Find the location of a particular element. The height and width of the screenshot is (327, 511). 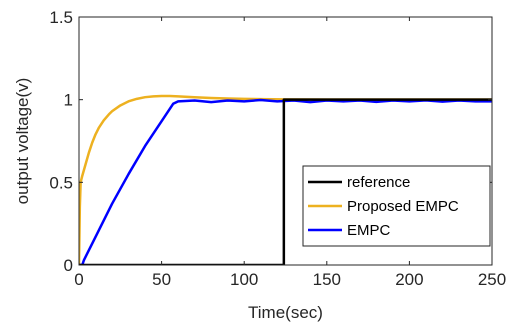

y-axis-title: output voltage(v) is located at coordinates (22, 141).